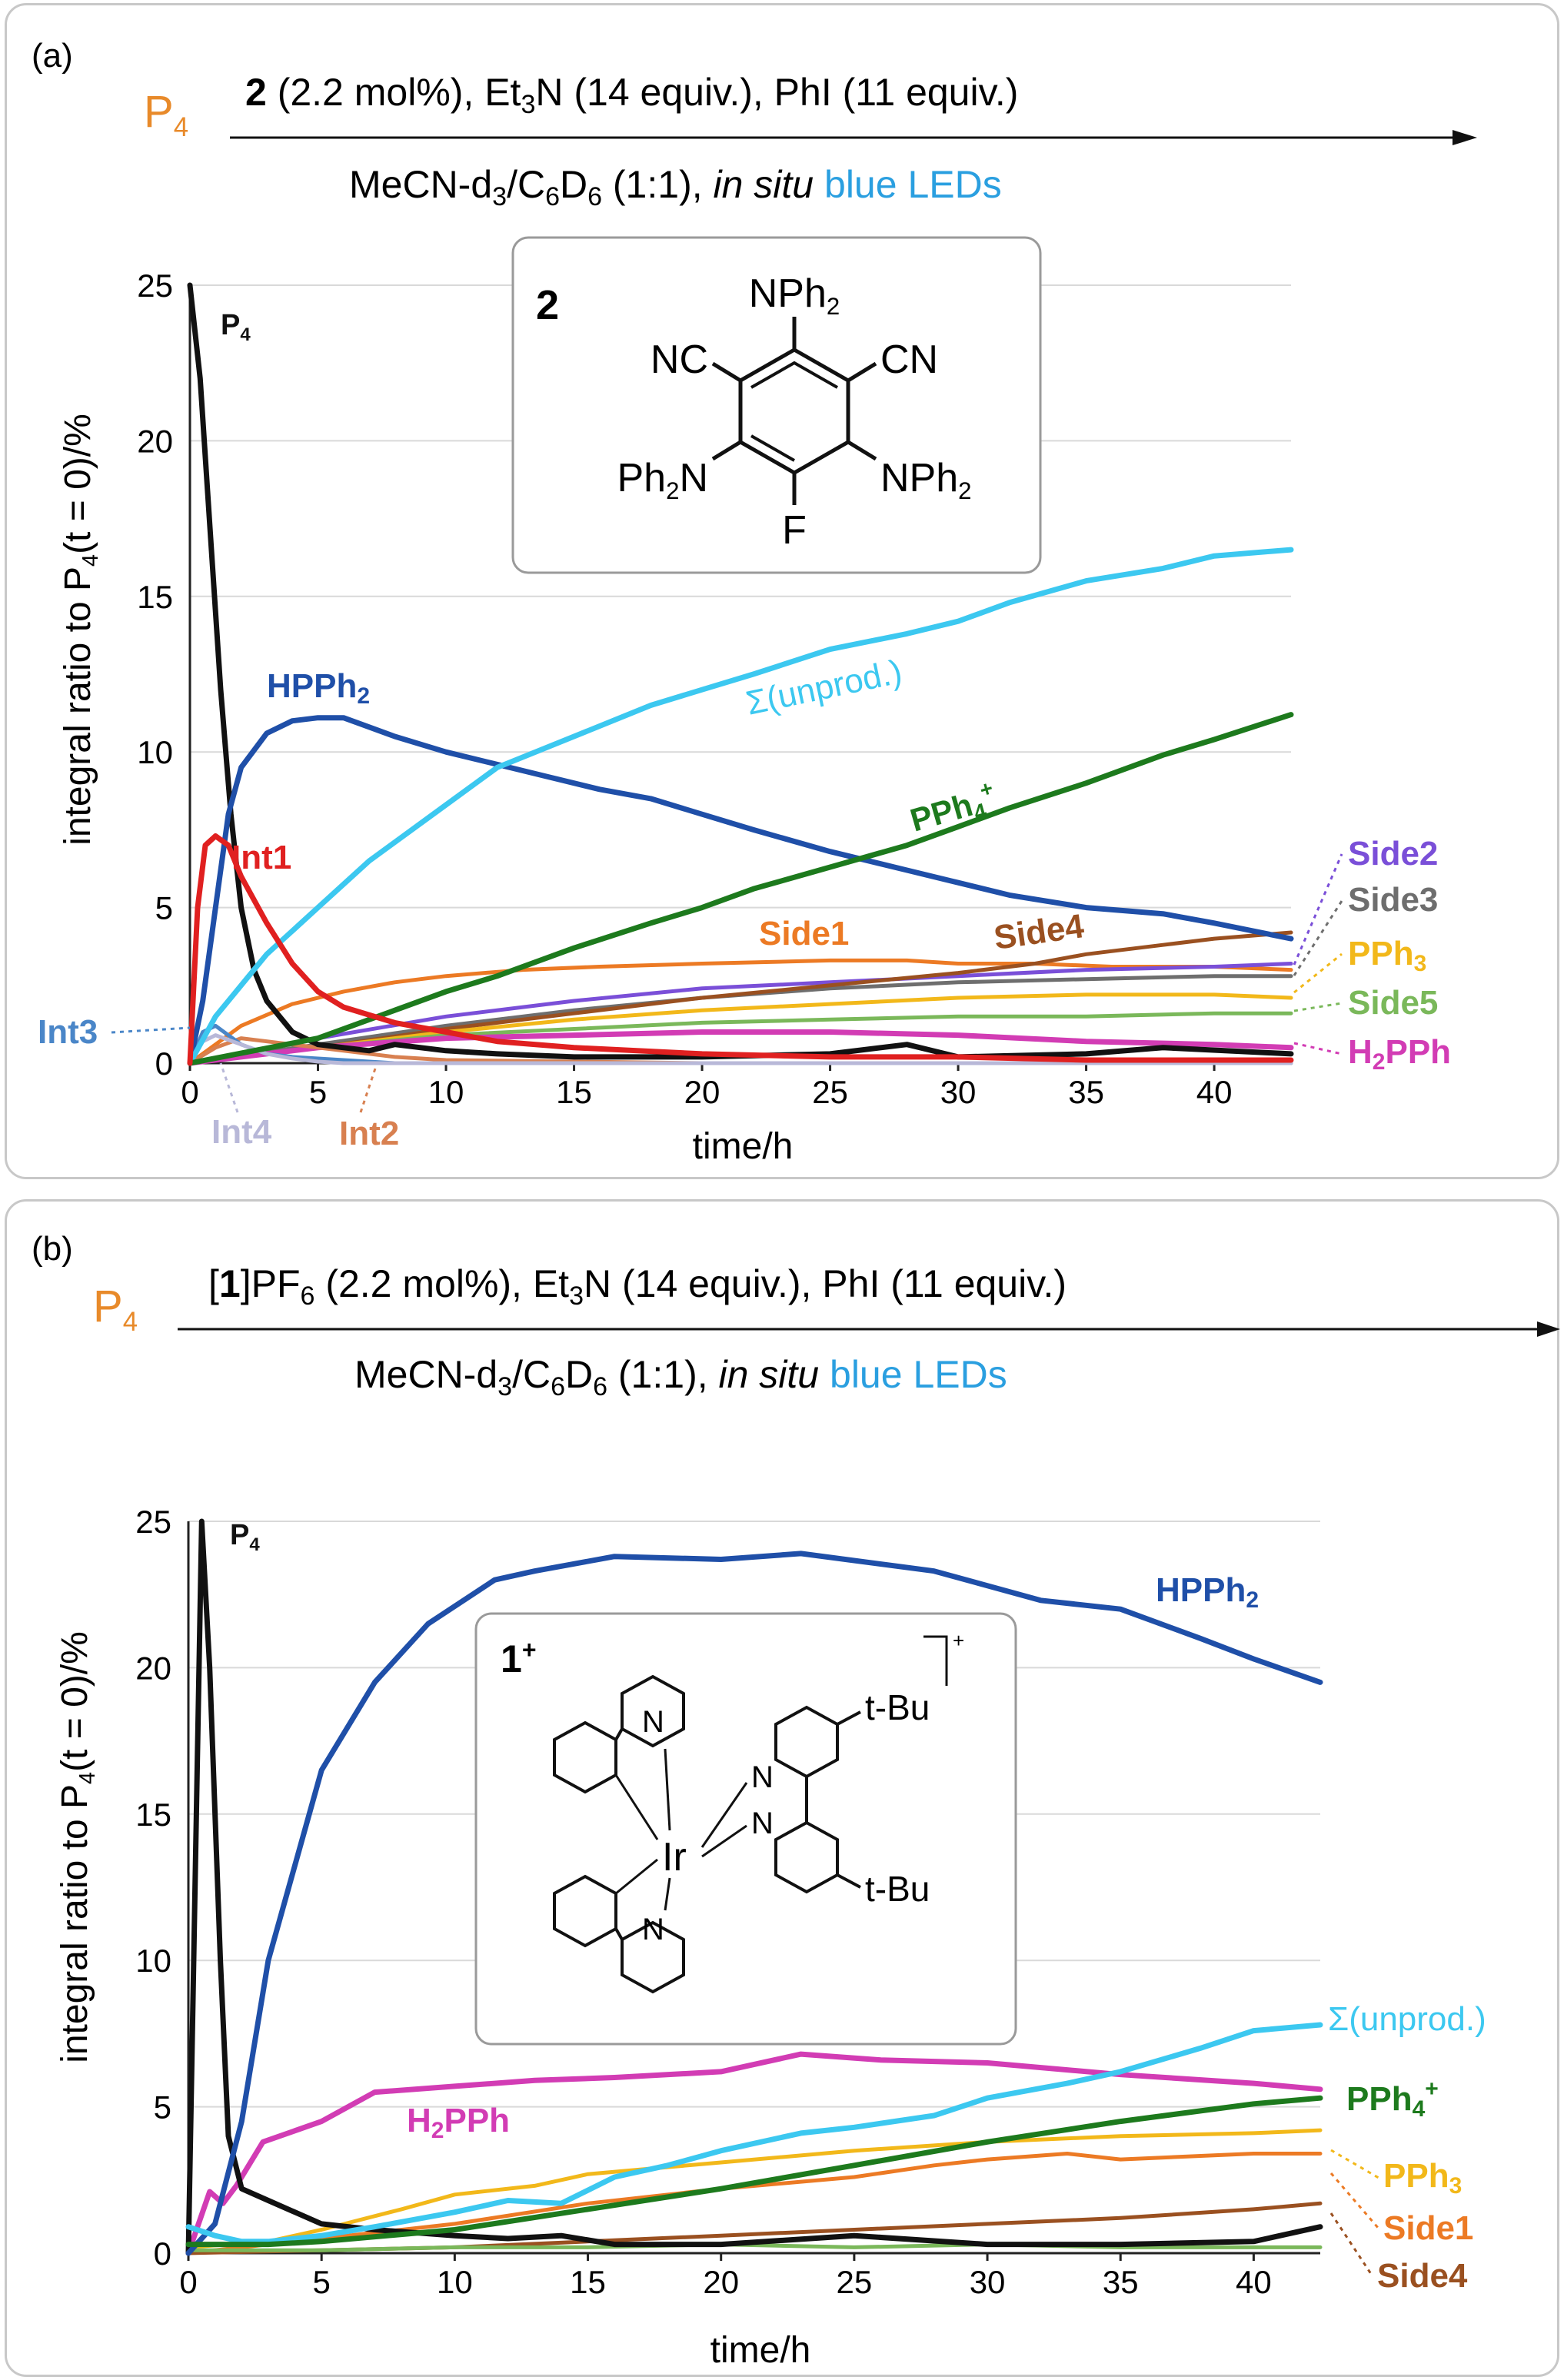  What do you see at coordinates (1354, 2213) in the screenshot?
I see `leaders-b` at bounding box center [1354, 2213].